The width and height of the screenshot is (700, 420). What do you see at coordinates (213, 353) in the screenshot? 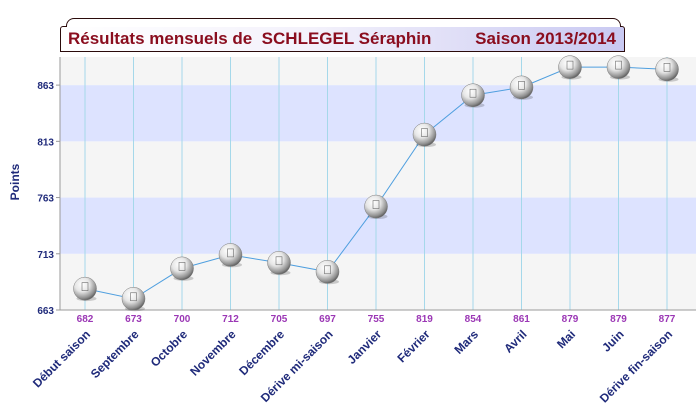
I see `x-tick-label: Novembre` at bounding box center [213, 353].